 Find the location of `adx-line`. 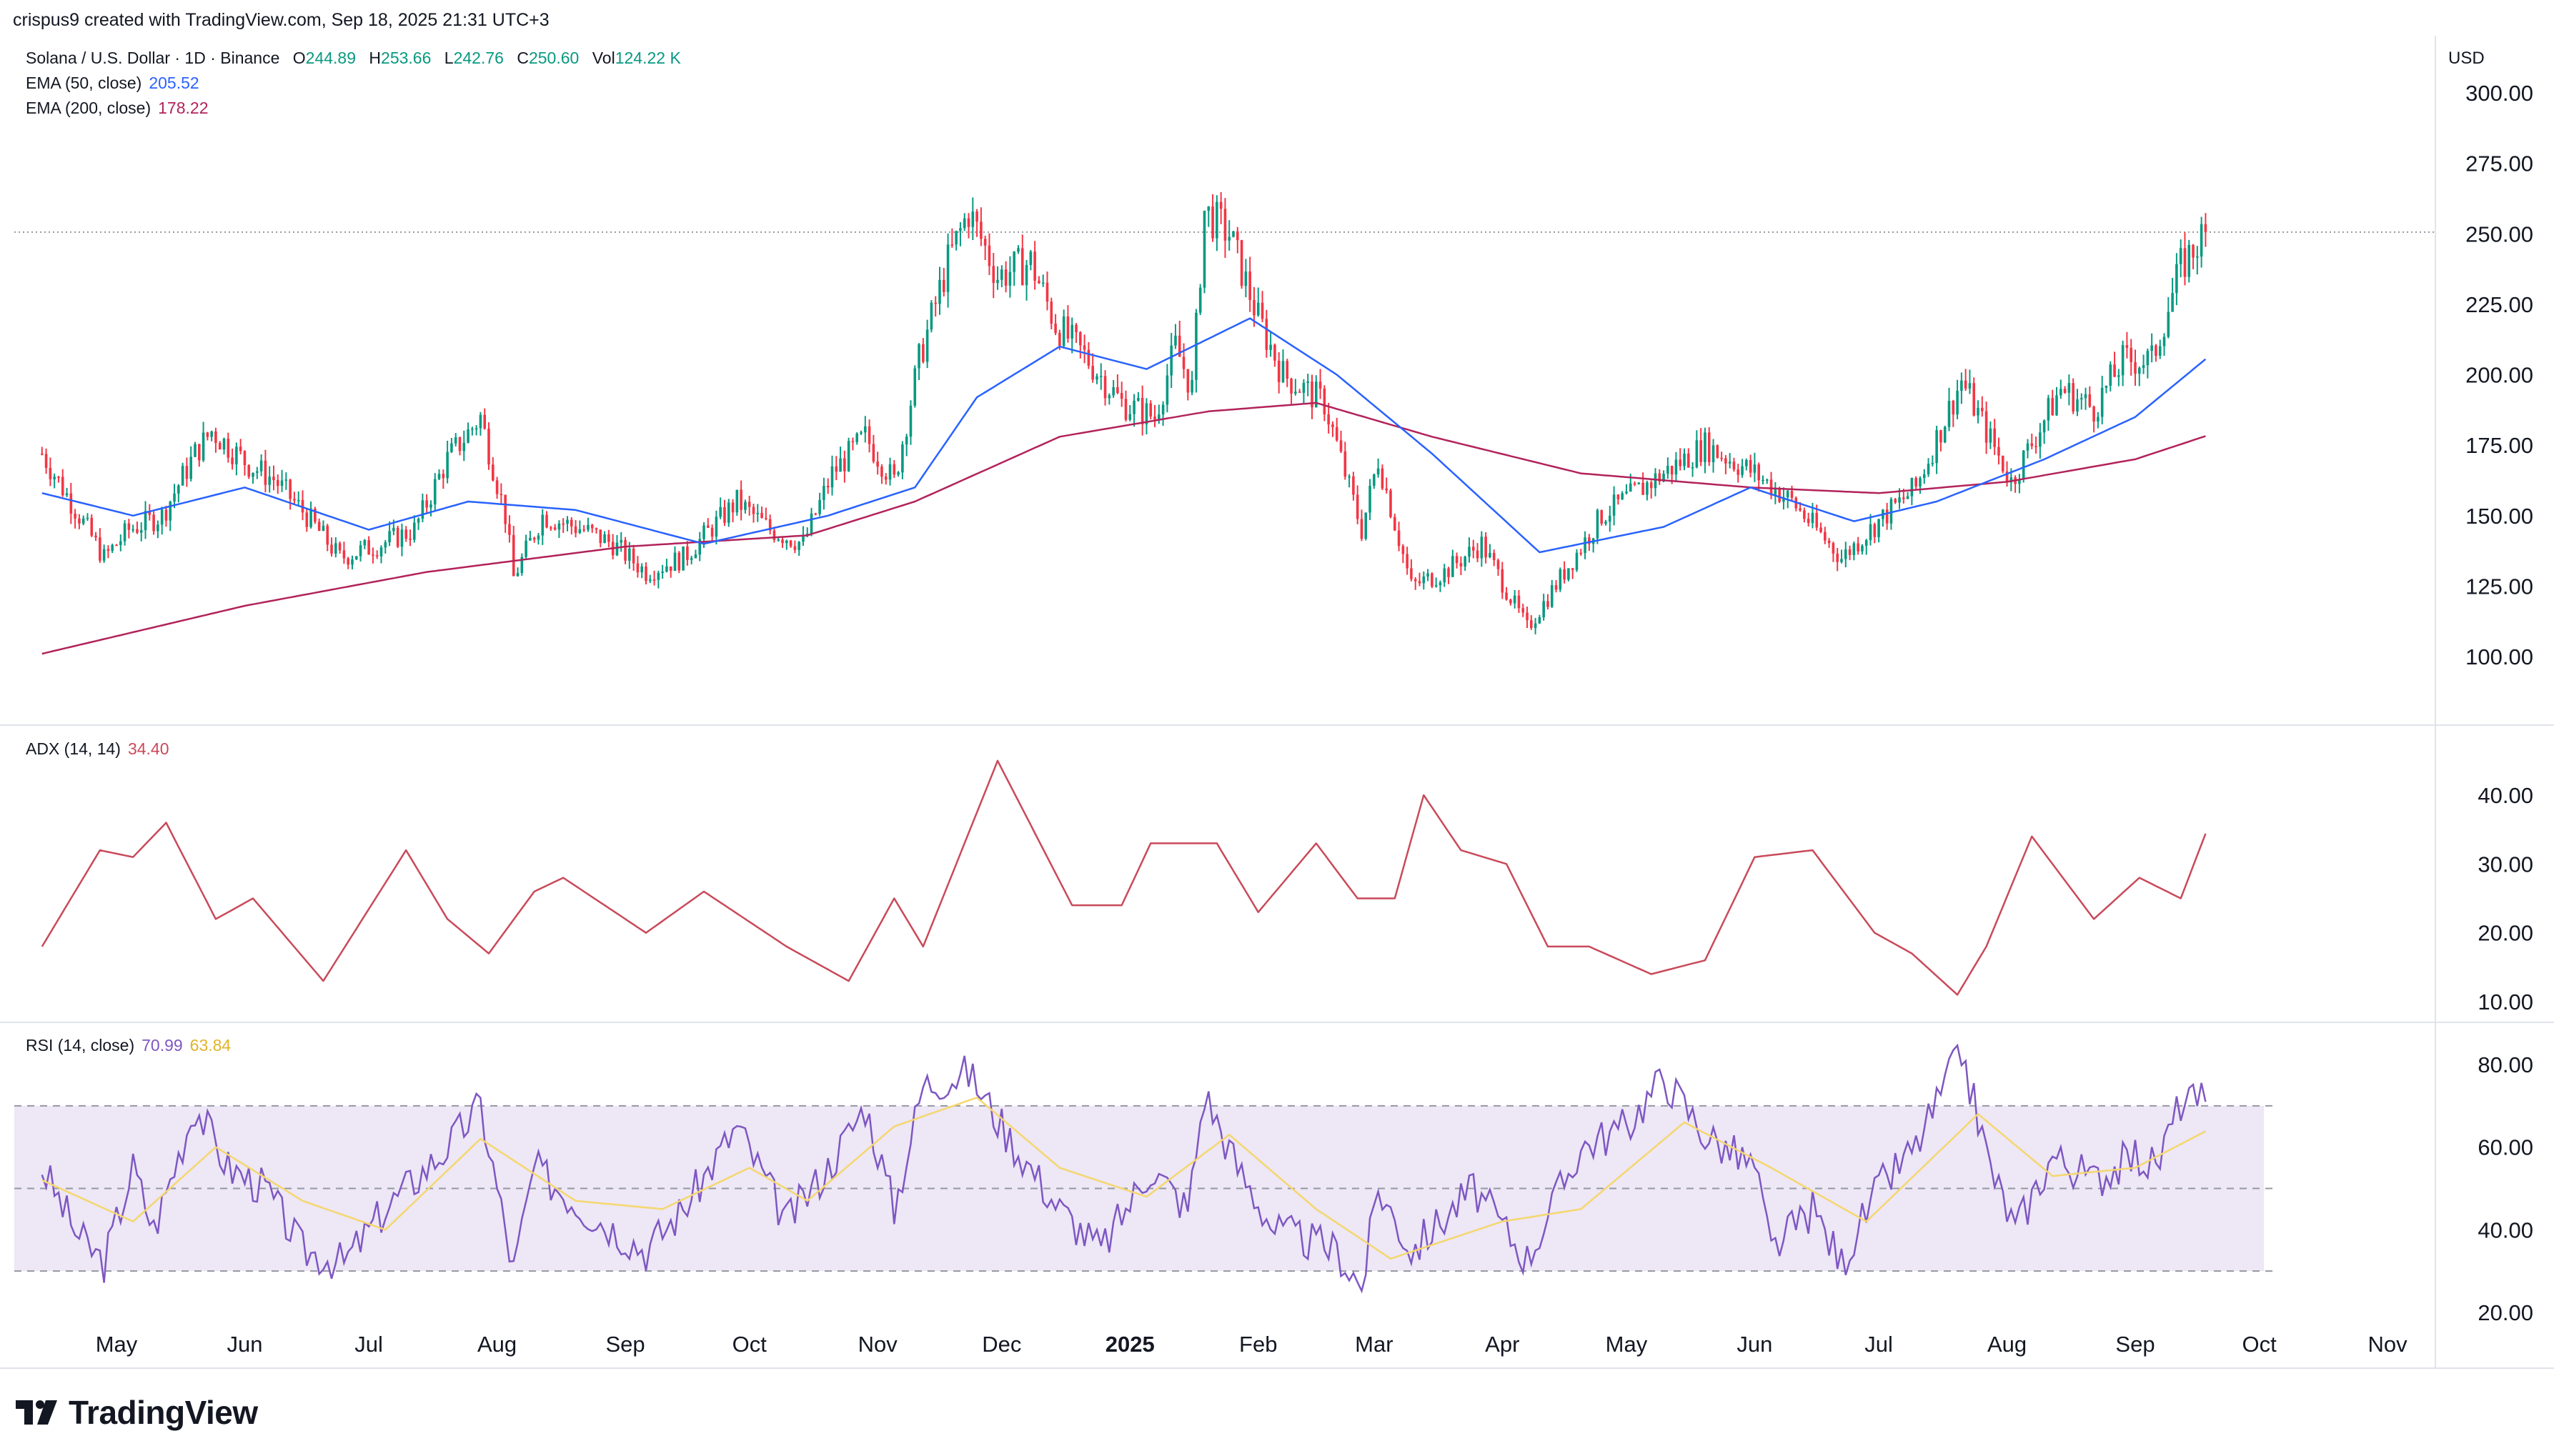

adx-line is located at coordinates (1124, 877).